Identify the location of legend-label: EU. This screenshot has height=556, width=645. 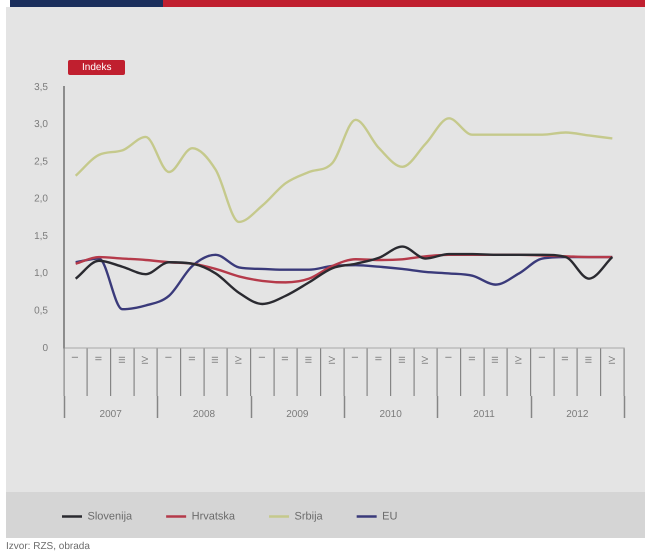
(390, 516).